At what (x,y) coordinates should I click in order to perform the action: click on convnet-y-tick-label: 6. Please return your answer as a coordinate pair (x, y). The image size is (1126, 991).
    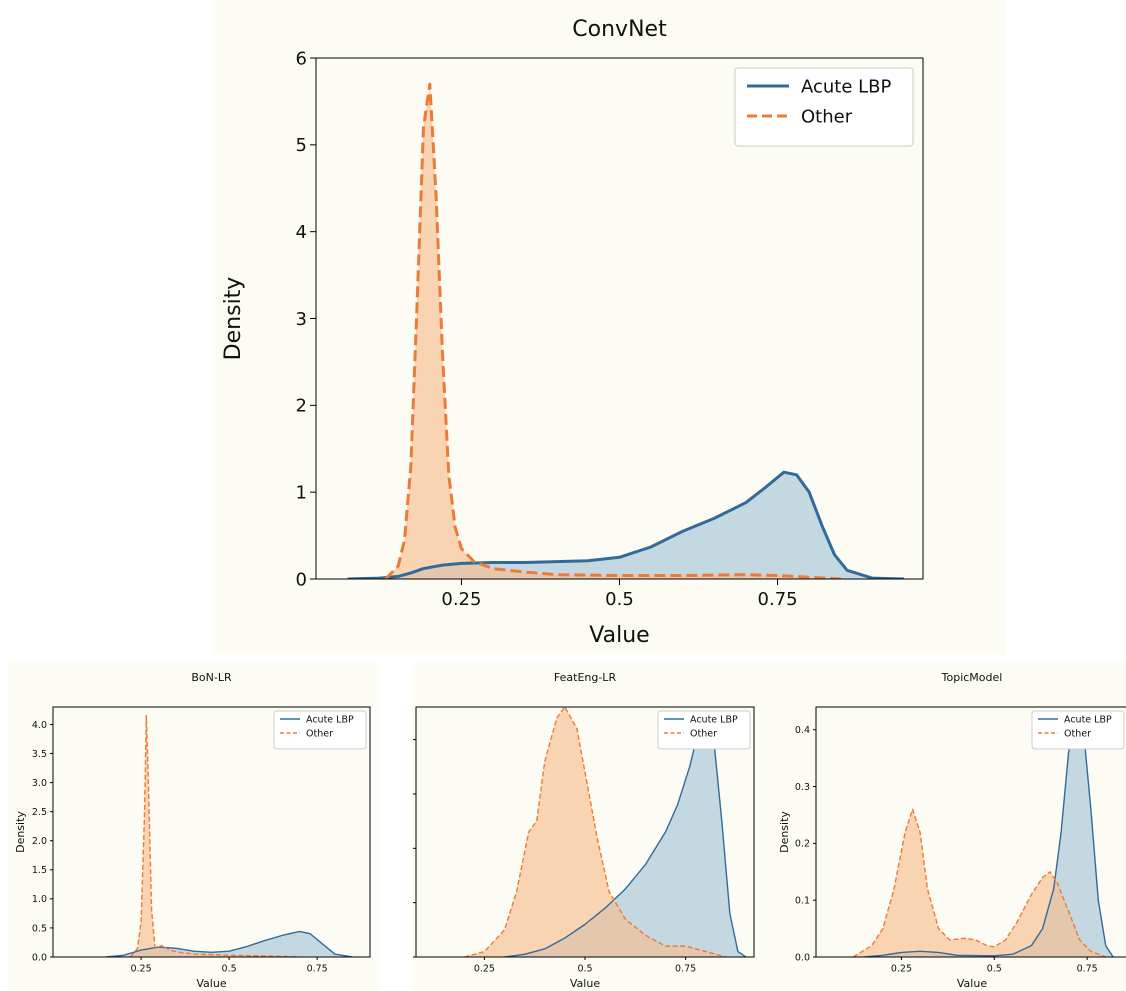
    Looking at the image, I should click on (301, 58).